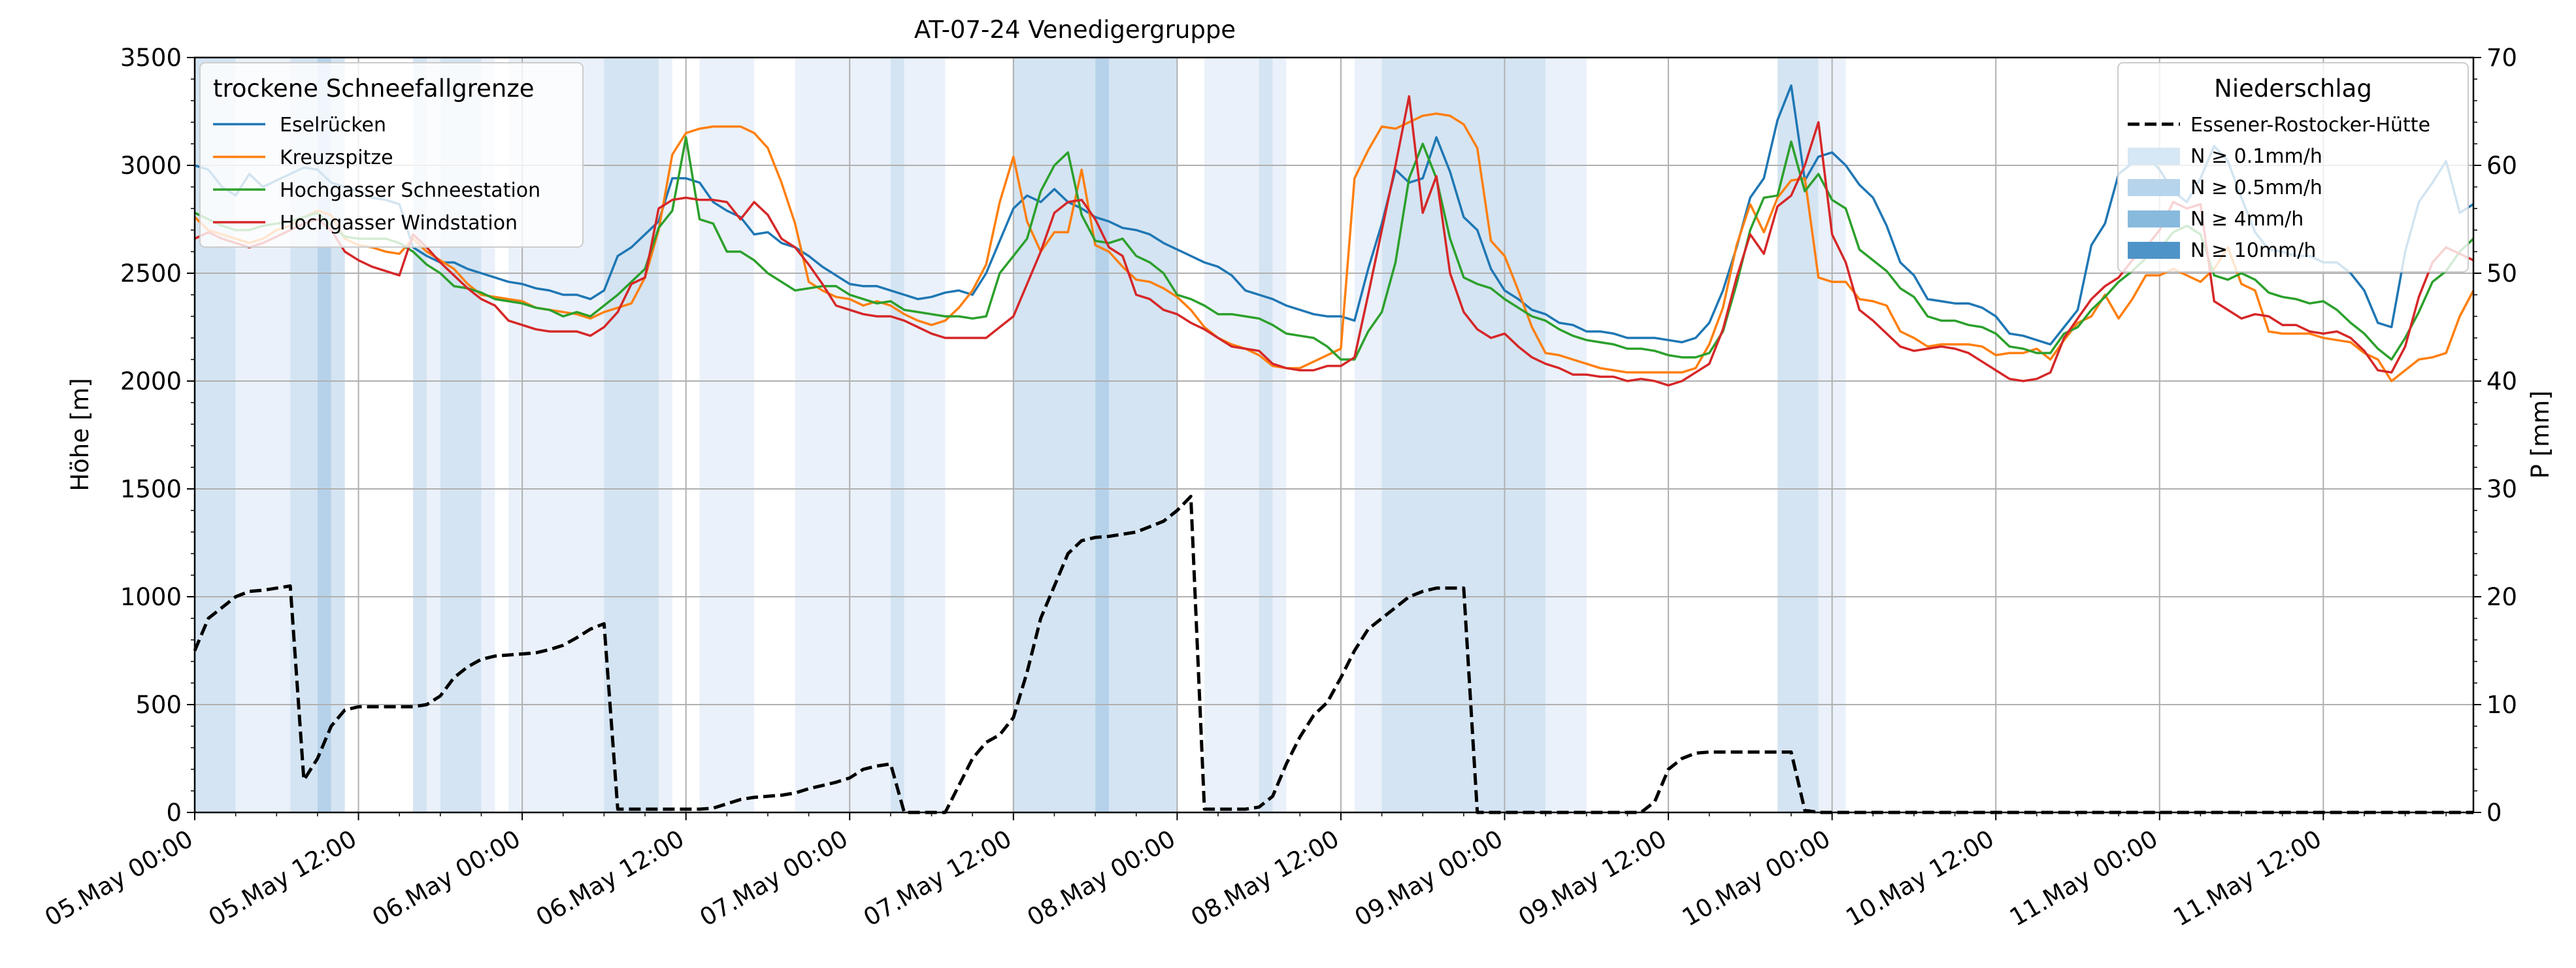  Describe the element at coordinates (2256, 187) in the screenshot. I see `legend-label: N ≥ 0.5mm/h` at that location.